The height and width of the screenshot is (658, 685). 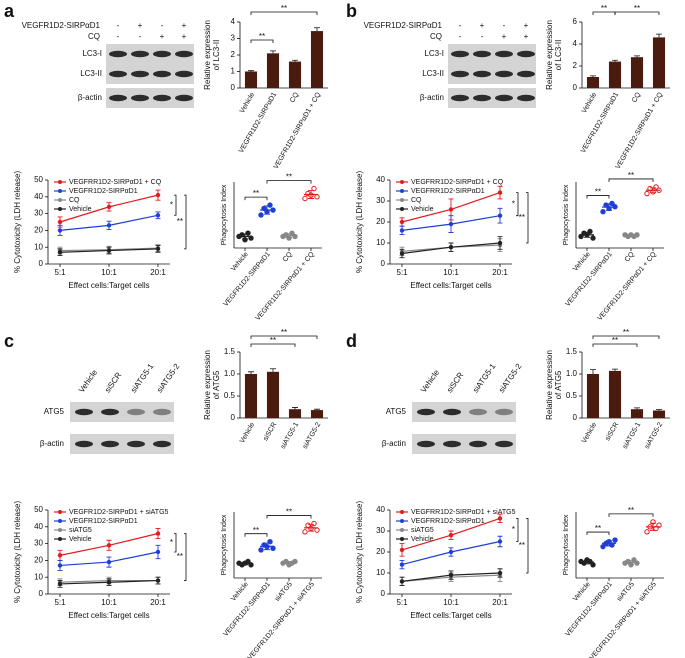 What do you see at coordinates (654, 435) in the screenshot?
I see `x-tick-label: siATG5-2` at bounding box center [654, 435].